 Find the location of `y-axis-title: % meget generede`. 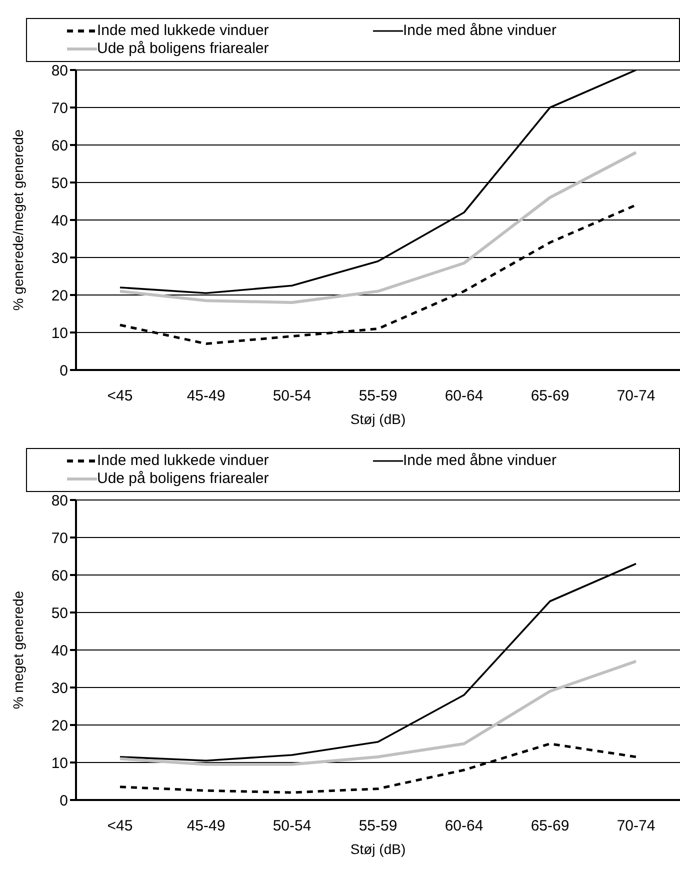

y-axis-title: % meget generede is located at coordinates (18, 650).